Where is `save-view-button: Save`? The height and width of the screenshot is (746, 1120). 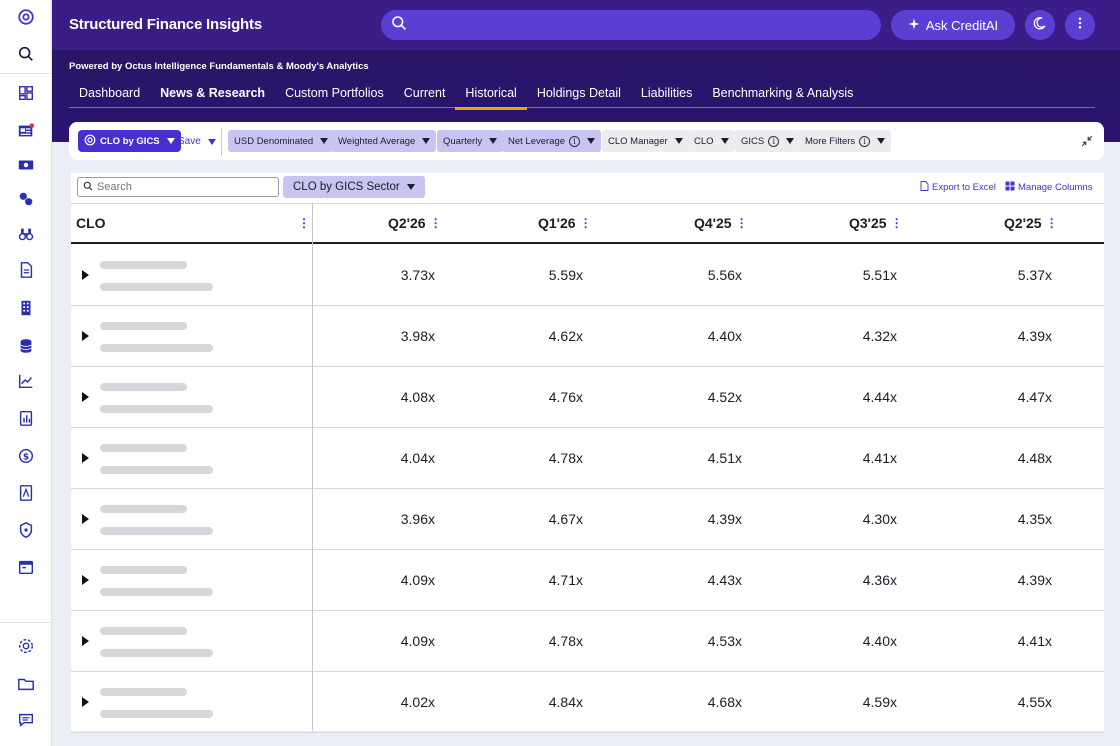 save-view-button: Save is located at coordinates (197, 141).